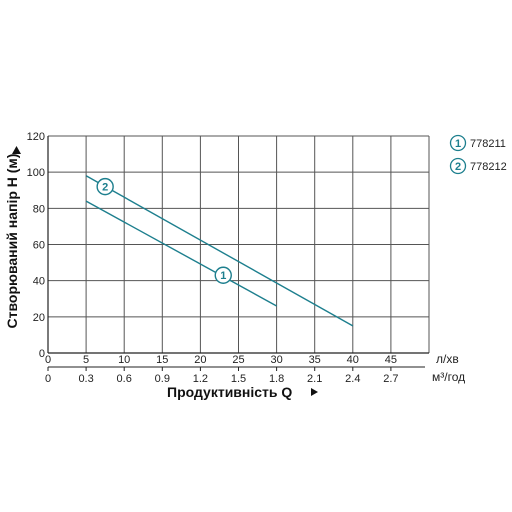 This screenshot has width=512, height=512. What do you see at coordinates (200, 360) in the screenshot?
I see `x-tick-label: 20` at bounding box center [200, 360].